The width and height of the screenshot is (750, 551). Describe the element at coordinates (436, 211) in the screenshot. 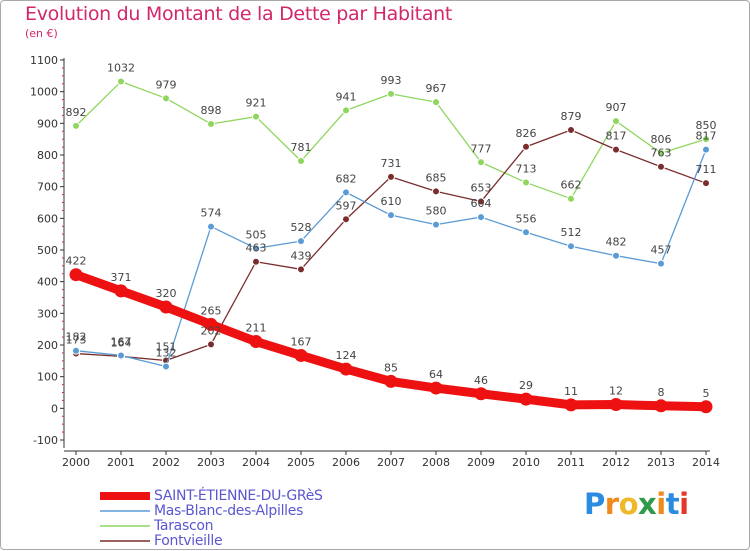

I see `data-label: 580` at that location.